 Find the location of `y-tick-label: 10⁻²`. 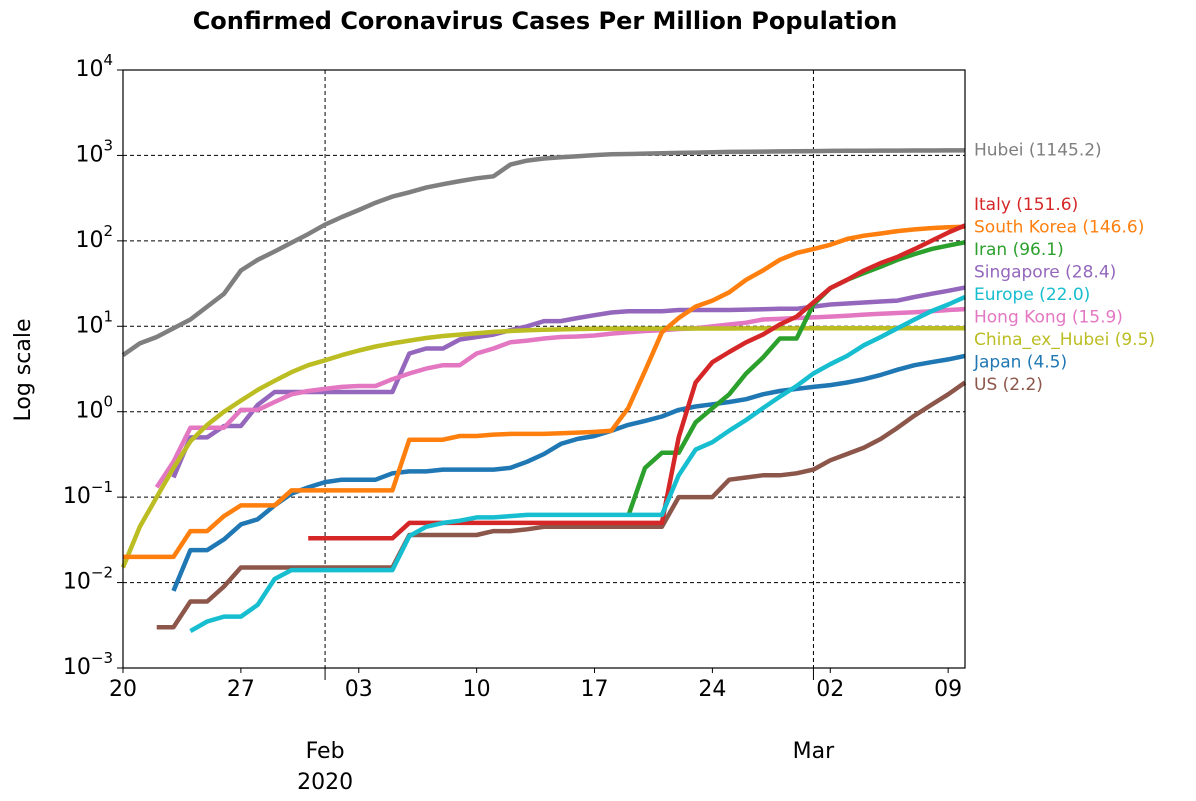

y-tick-label: 10⁻² is located at coordinates (88, 579).